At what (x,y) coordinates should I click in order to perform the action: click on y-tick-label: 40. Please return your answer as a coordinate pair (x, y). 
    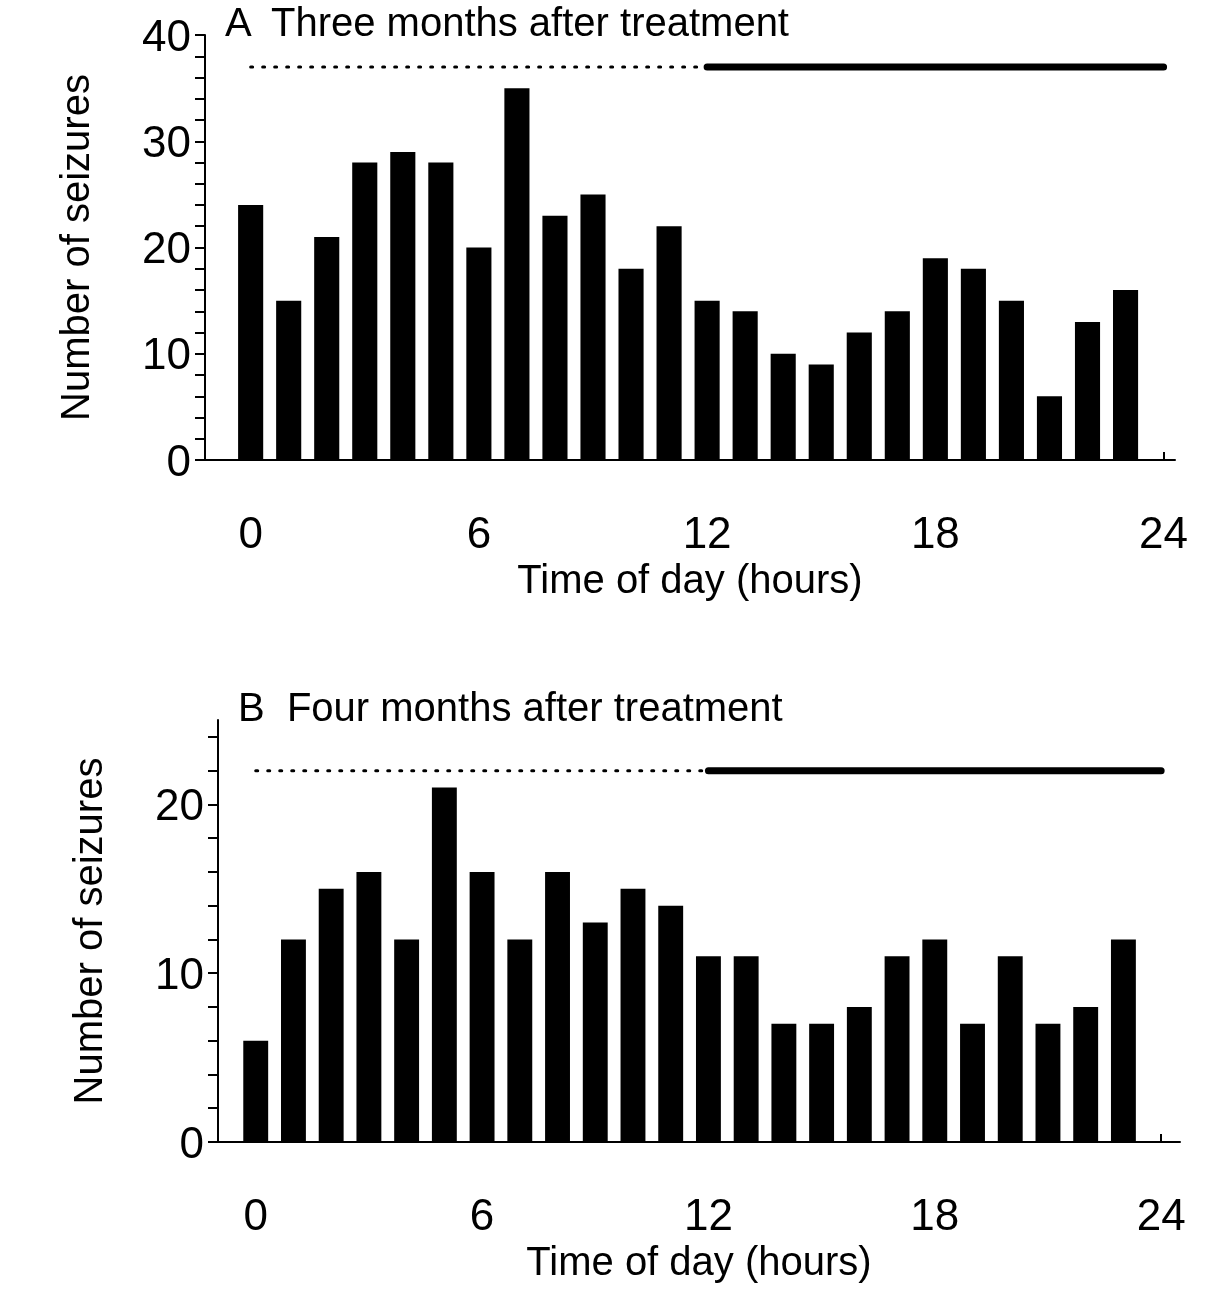
    Looking at the image, I should click on (166, 35).